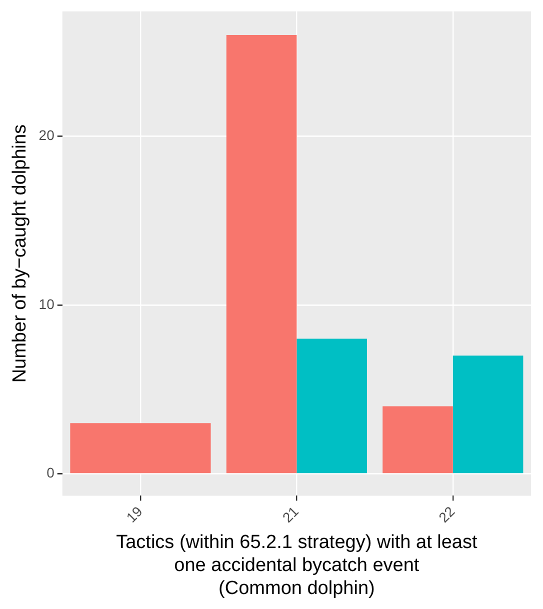  What do you see at coordinates (46, 304) in the screenshot?
I see `y-tick-label: 10` at bounding box center [46, 304].